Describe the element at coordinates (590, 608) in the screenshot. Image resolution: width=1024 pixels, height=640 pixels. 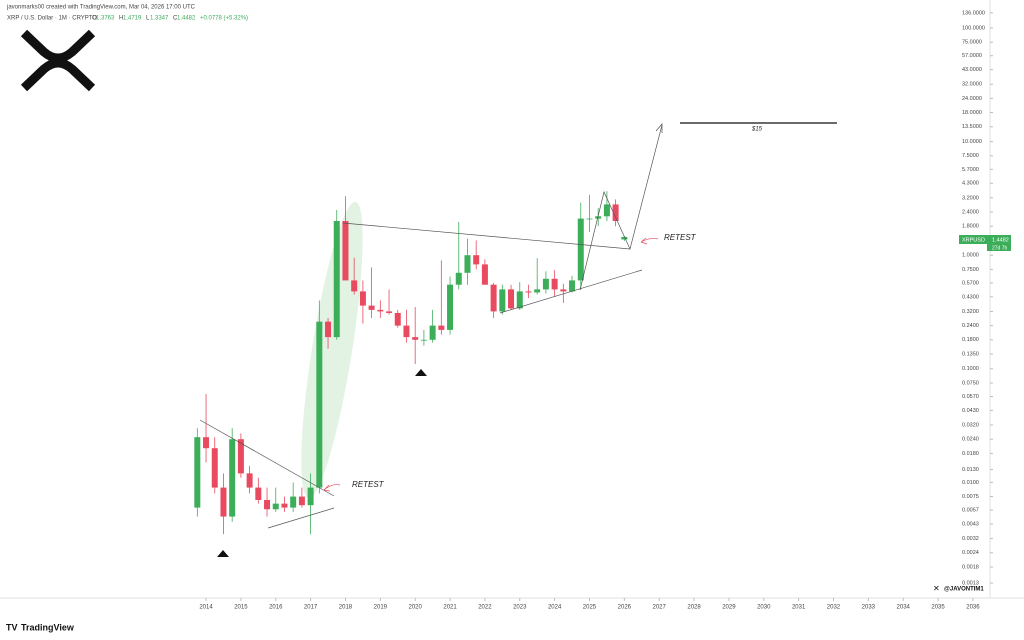
I see `x-tick-label: 2025` at that location.